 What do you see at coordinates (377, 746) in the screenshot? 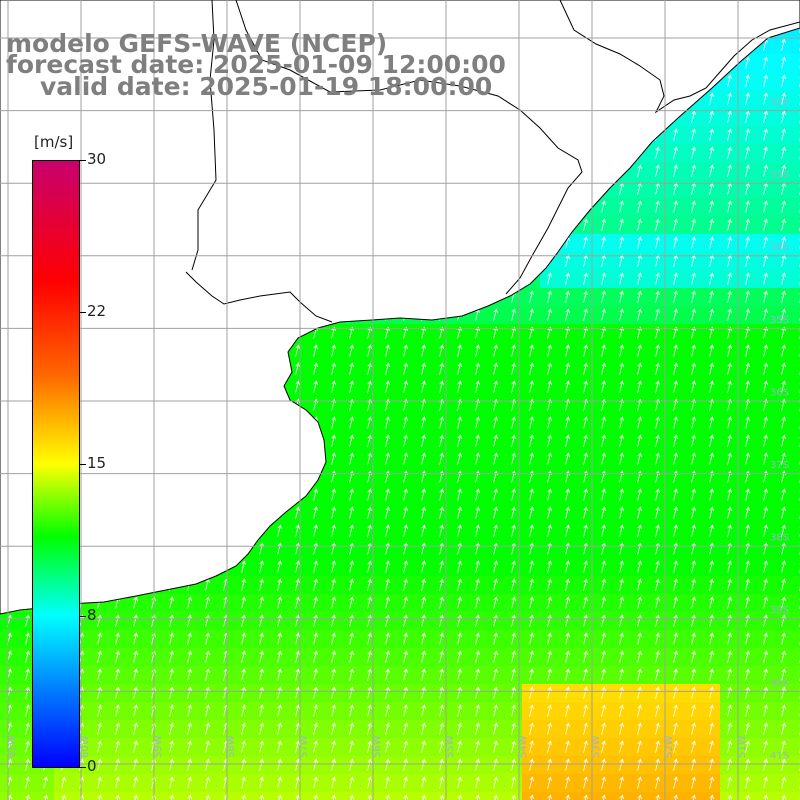
I see `longitude-label: 56W` at bounding box center [377, 746].